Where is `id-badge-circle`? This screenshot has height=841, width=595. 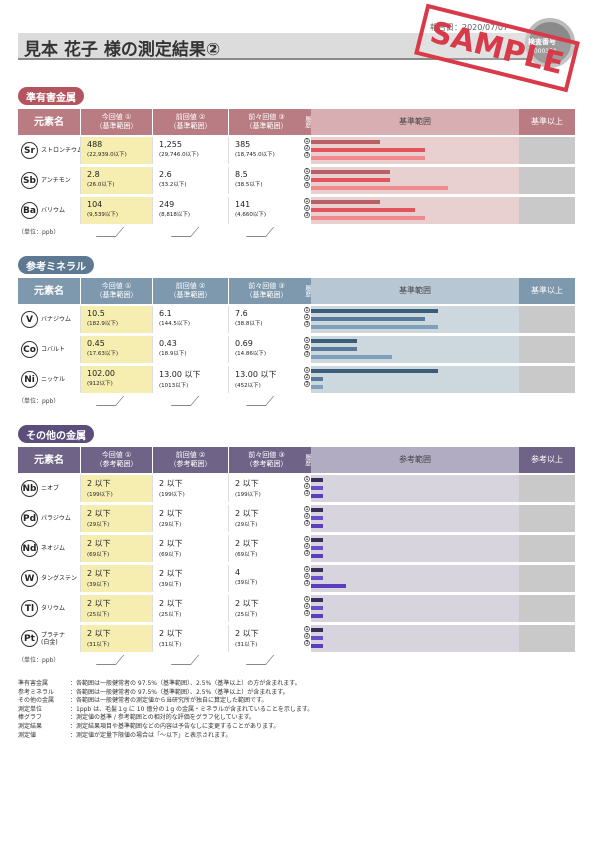 id-badge-circle is located at coordinates (550, 43).